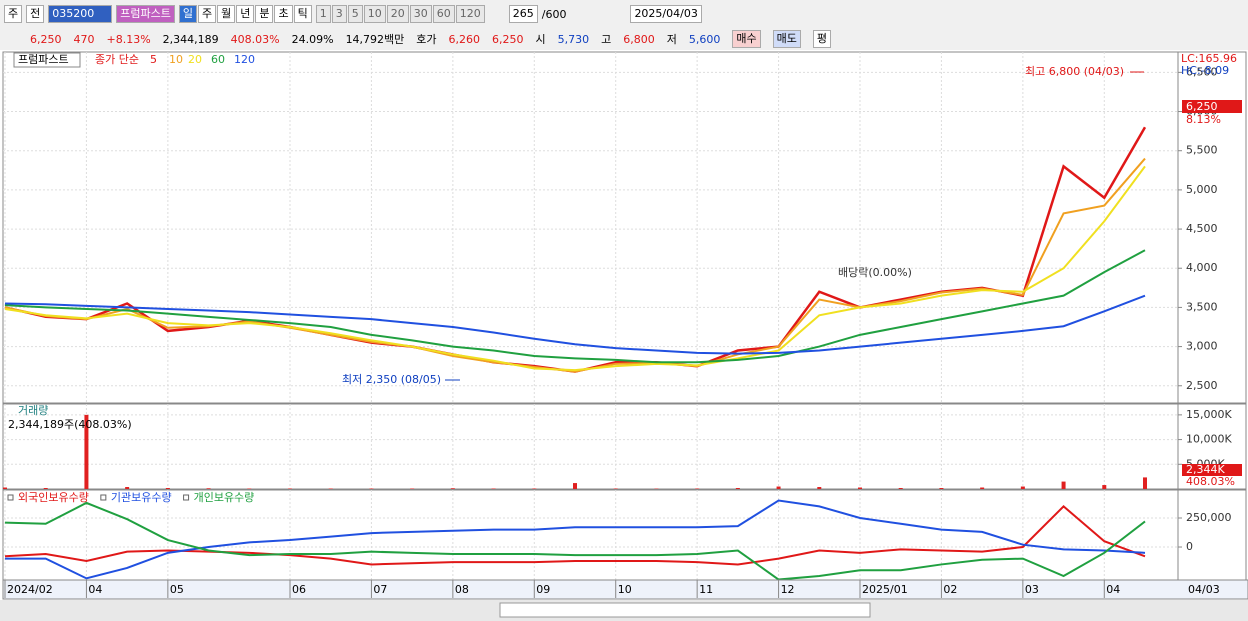 The height and width of the screenshot is (621, 1248). I want to click on legend-entry: 10, so click(176, 59).